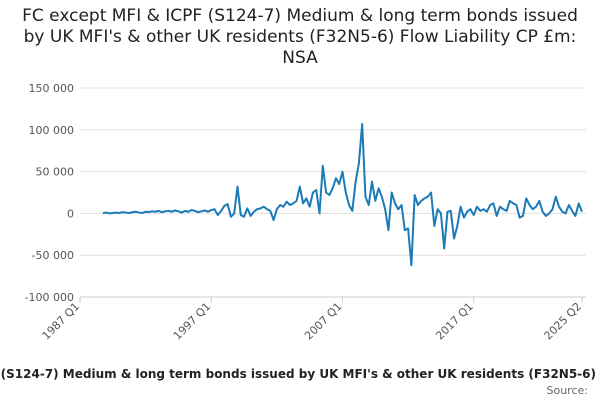 This screenshot has height=400, width=600. What do you see at coordinates (323, 321) in the screenshot?
I see `x-tick-label: 2007 Q1` at bounding box center [323, 321].